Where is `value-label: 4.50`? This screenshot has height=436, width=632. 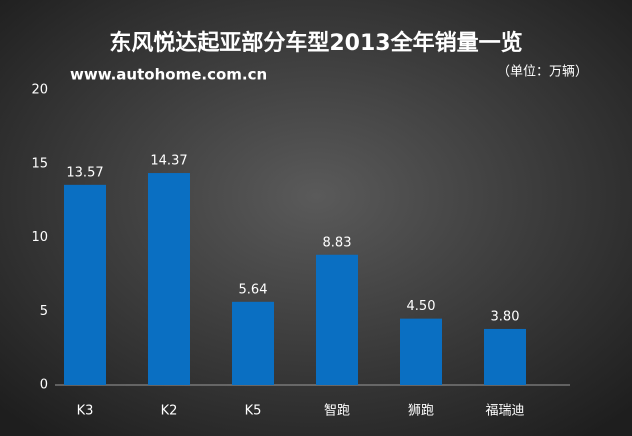
value-label: 4.50 is located at coordinates (421, 306).